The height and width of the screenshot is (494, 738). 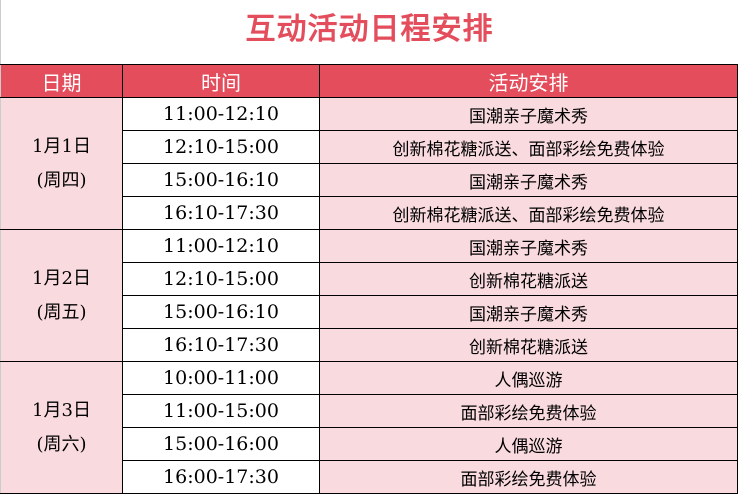 What do you see at coordinates (61, 312) in the screenshot?
I see `weekday-label: (周五)` at bounding box center [61, 312].